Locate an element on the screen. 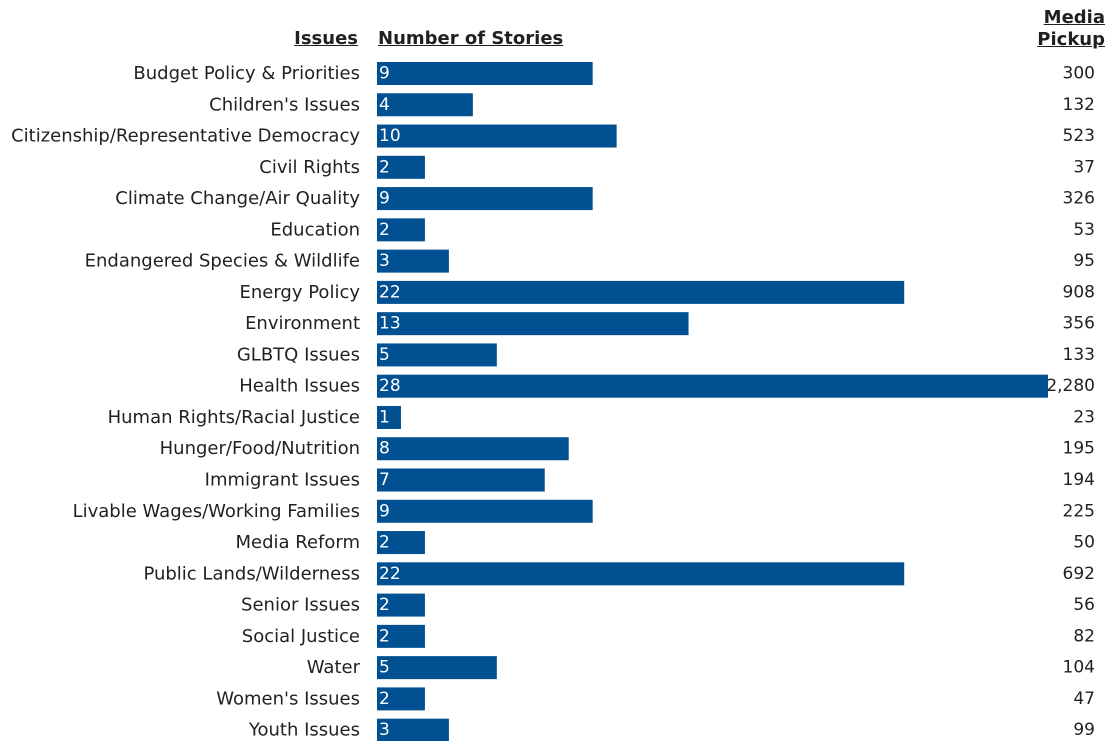 This screenshot has width=1108, height=741. bar-value-label: 8 is located at coordinates (384, 449).